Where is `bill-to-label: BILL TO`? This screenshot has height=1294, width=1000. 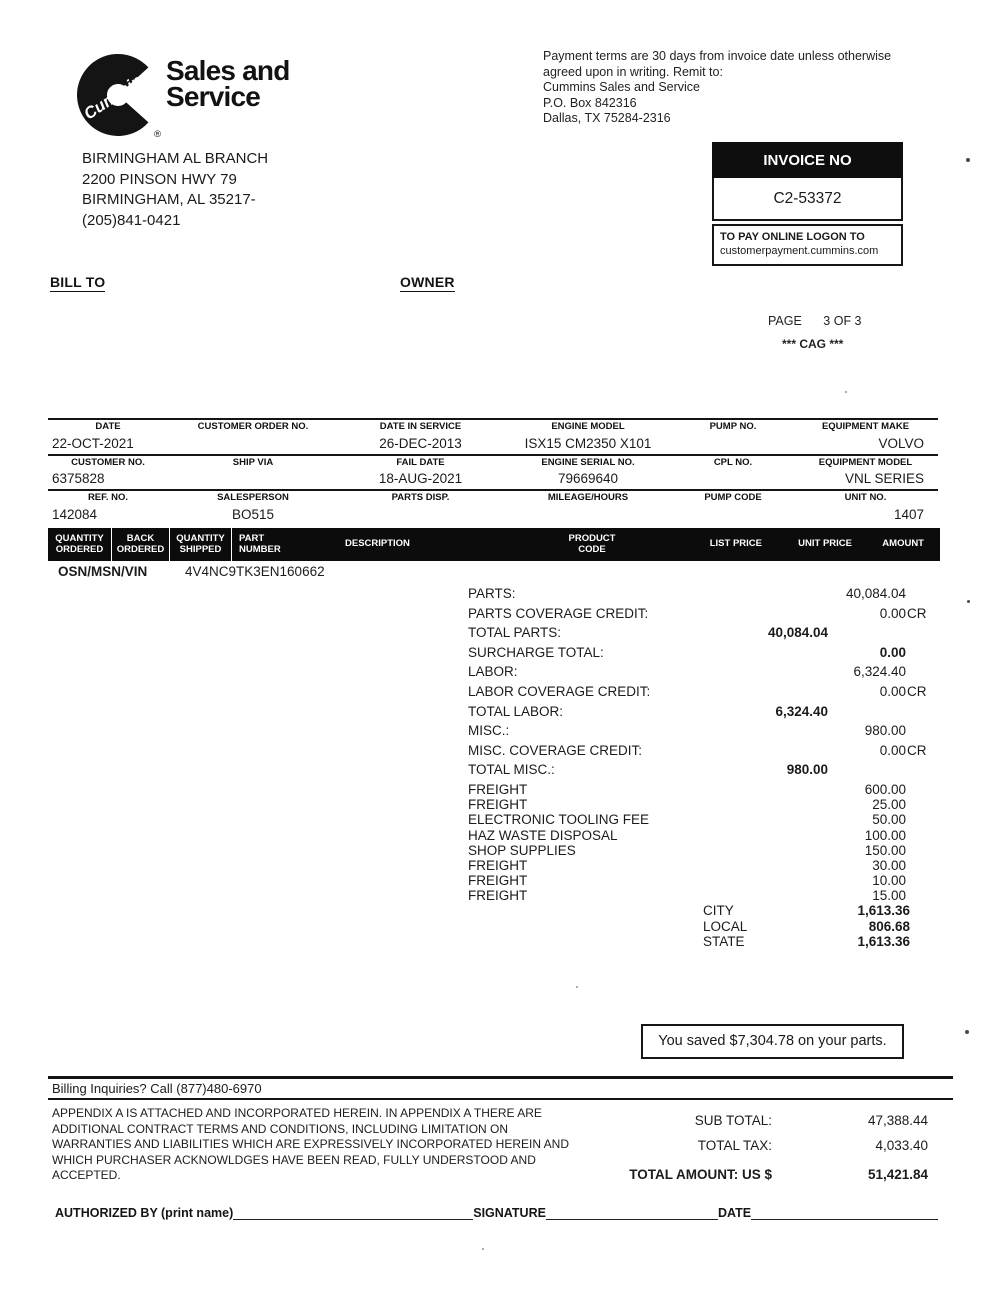
bill-to-label: BILL TO is located at coordinates (78, 283).